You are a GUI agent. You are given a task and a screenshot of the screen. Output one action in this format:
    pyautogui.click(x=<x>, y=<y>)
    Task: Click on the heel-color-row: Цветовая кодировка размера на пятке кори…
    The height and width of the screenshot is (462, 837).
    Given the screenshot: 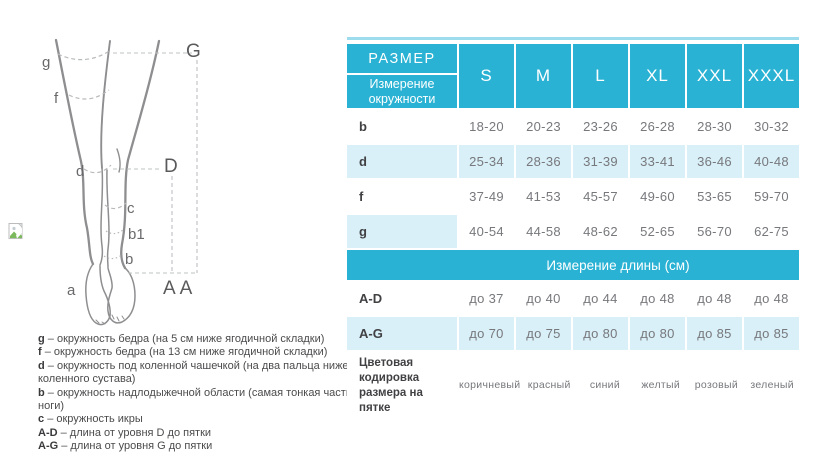 What is the action you would take?
    pyautogui.click(x=573, y=385)
    